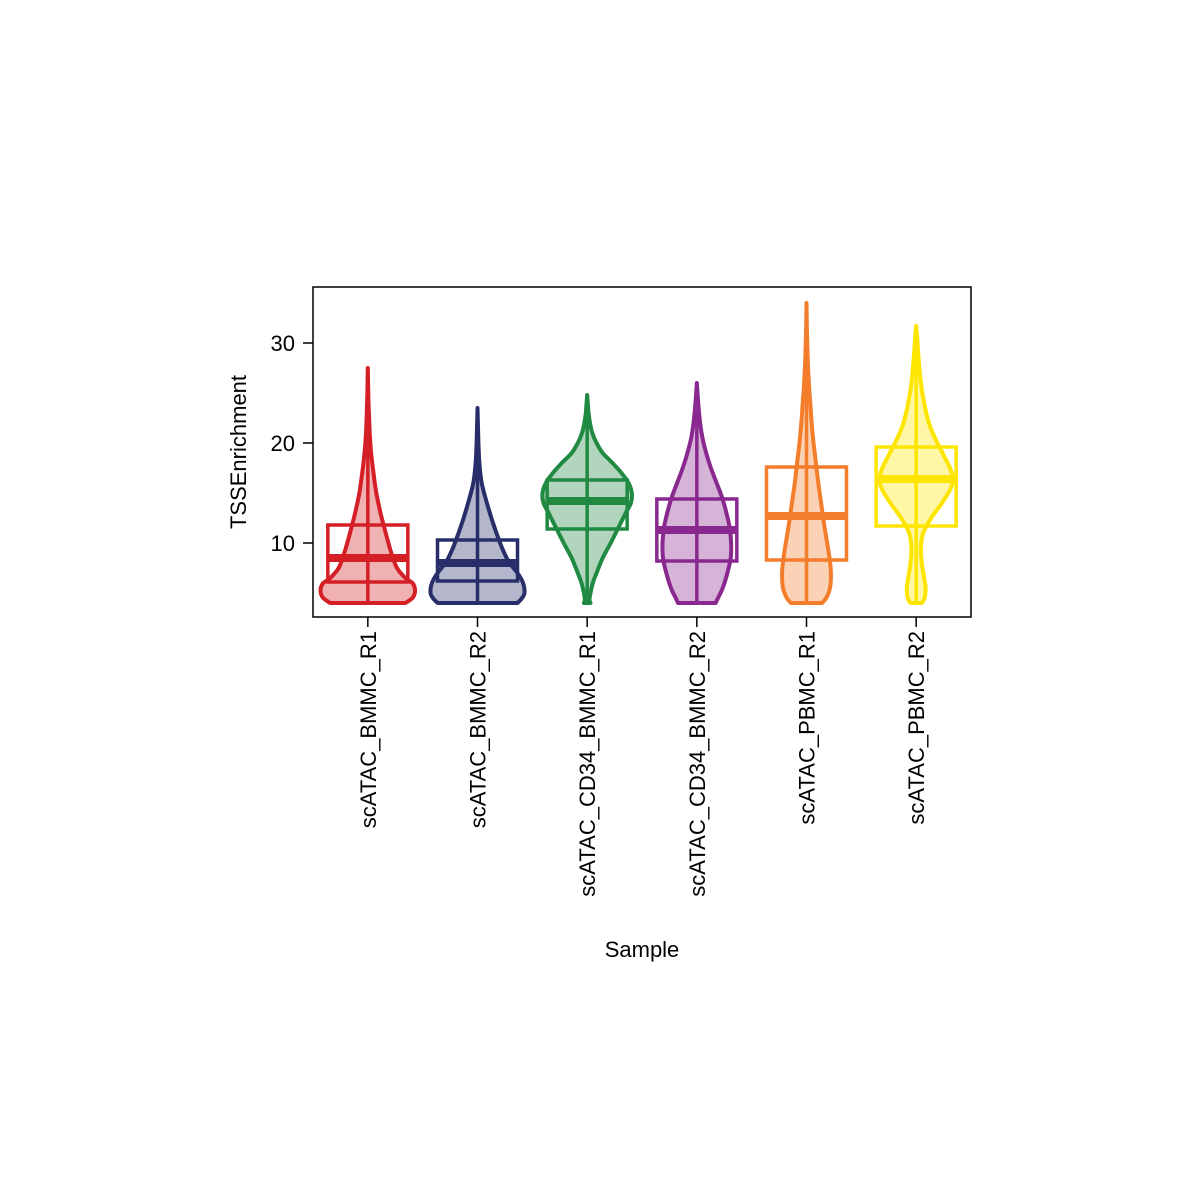  What do you see at coordinates (642, 949) in the screenshot?
I see `x-axis-title: Sample` at bounding box center [642, 949].